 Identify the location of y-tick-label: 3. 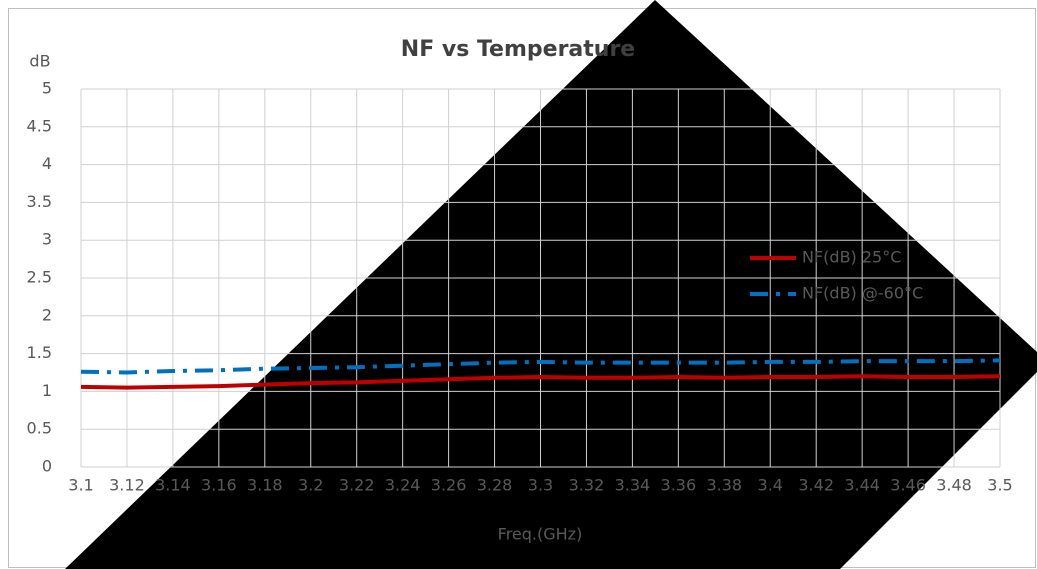
(47, 239).